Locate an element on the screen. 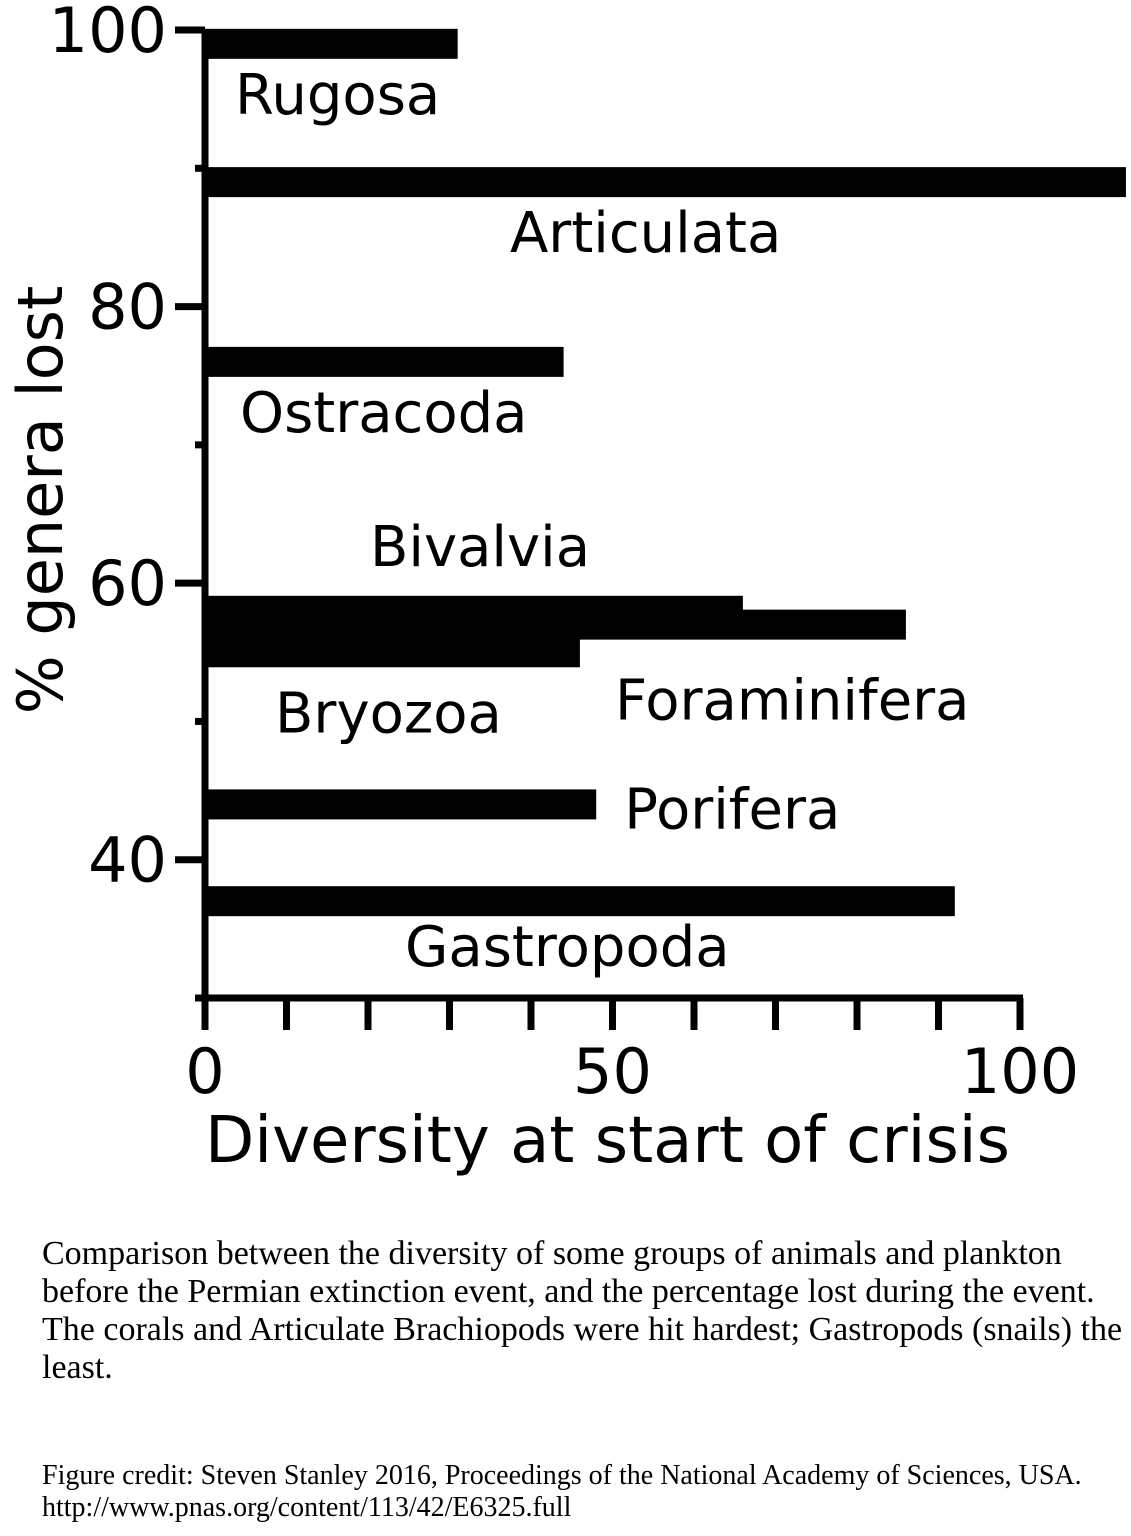 The height and width of the screenshot is (1536, 1131). bar-label-gastropoda: Gastropoda is located at coordinates (567, 947).